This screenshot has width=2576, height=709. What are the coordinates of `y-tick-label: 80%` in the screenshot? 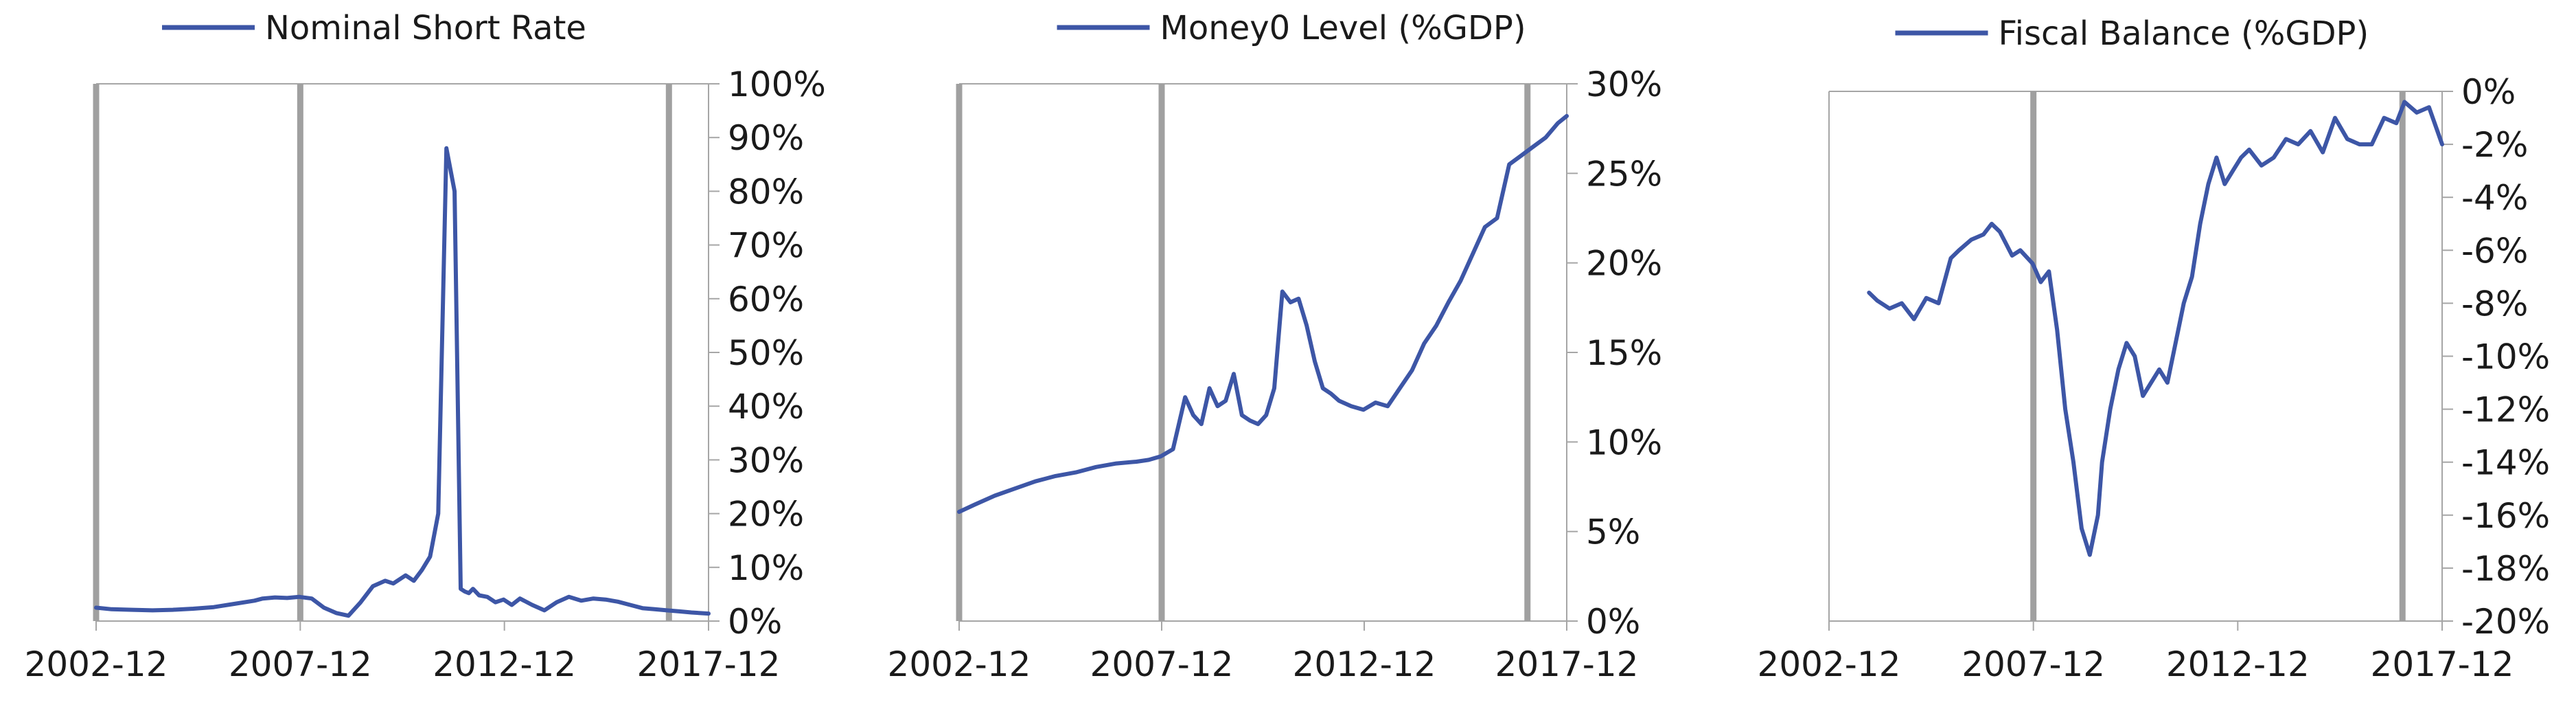 It's located at (766, 192).